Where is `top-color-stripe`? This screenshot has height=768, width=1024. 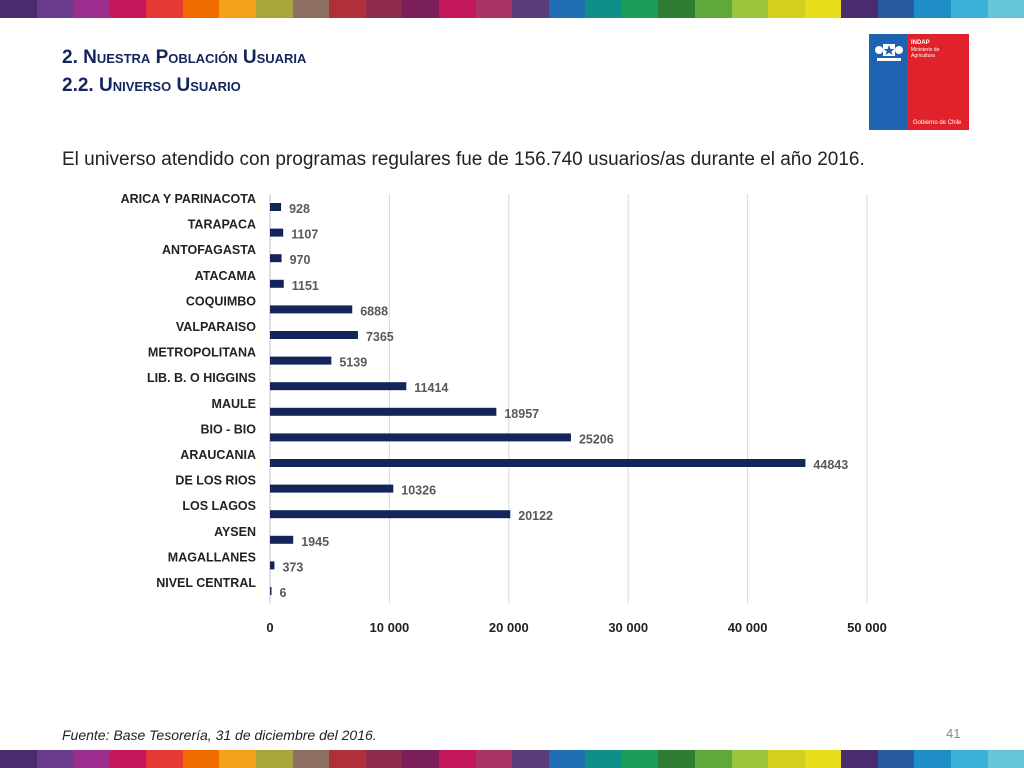
top-color-stripe is located at coordinates (512, 9).